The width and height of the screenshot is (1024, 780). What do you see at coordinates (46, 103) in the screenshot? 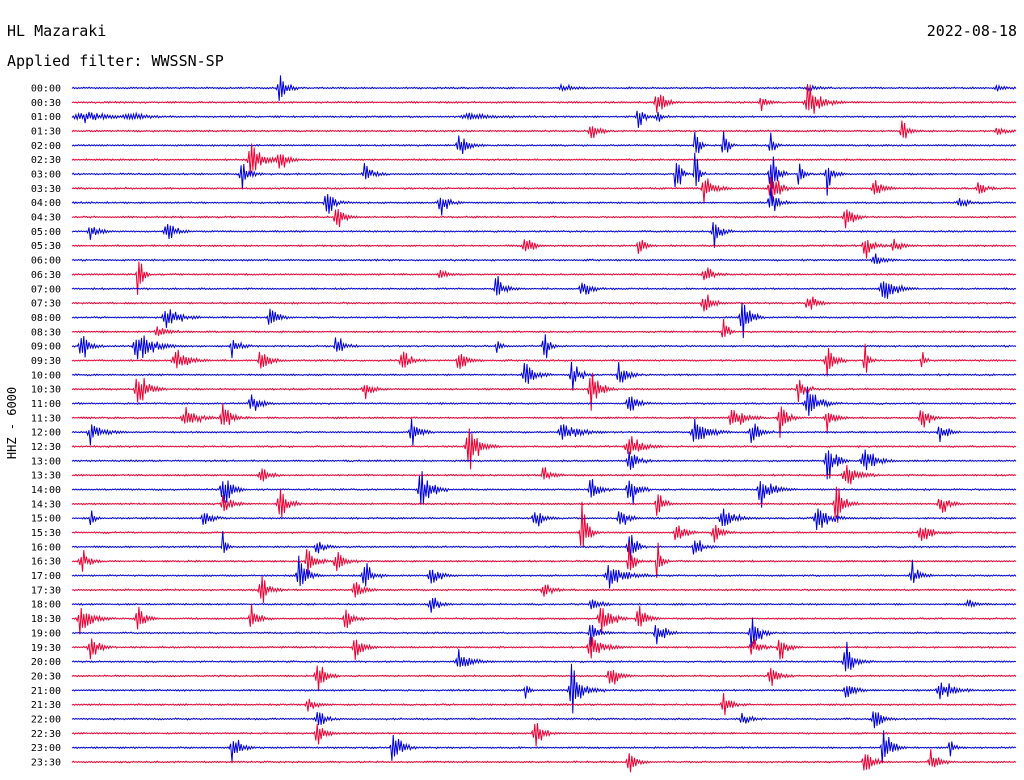
I see `time-label: 00:30` at bounding box center [46, 103].